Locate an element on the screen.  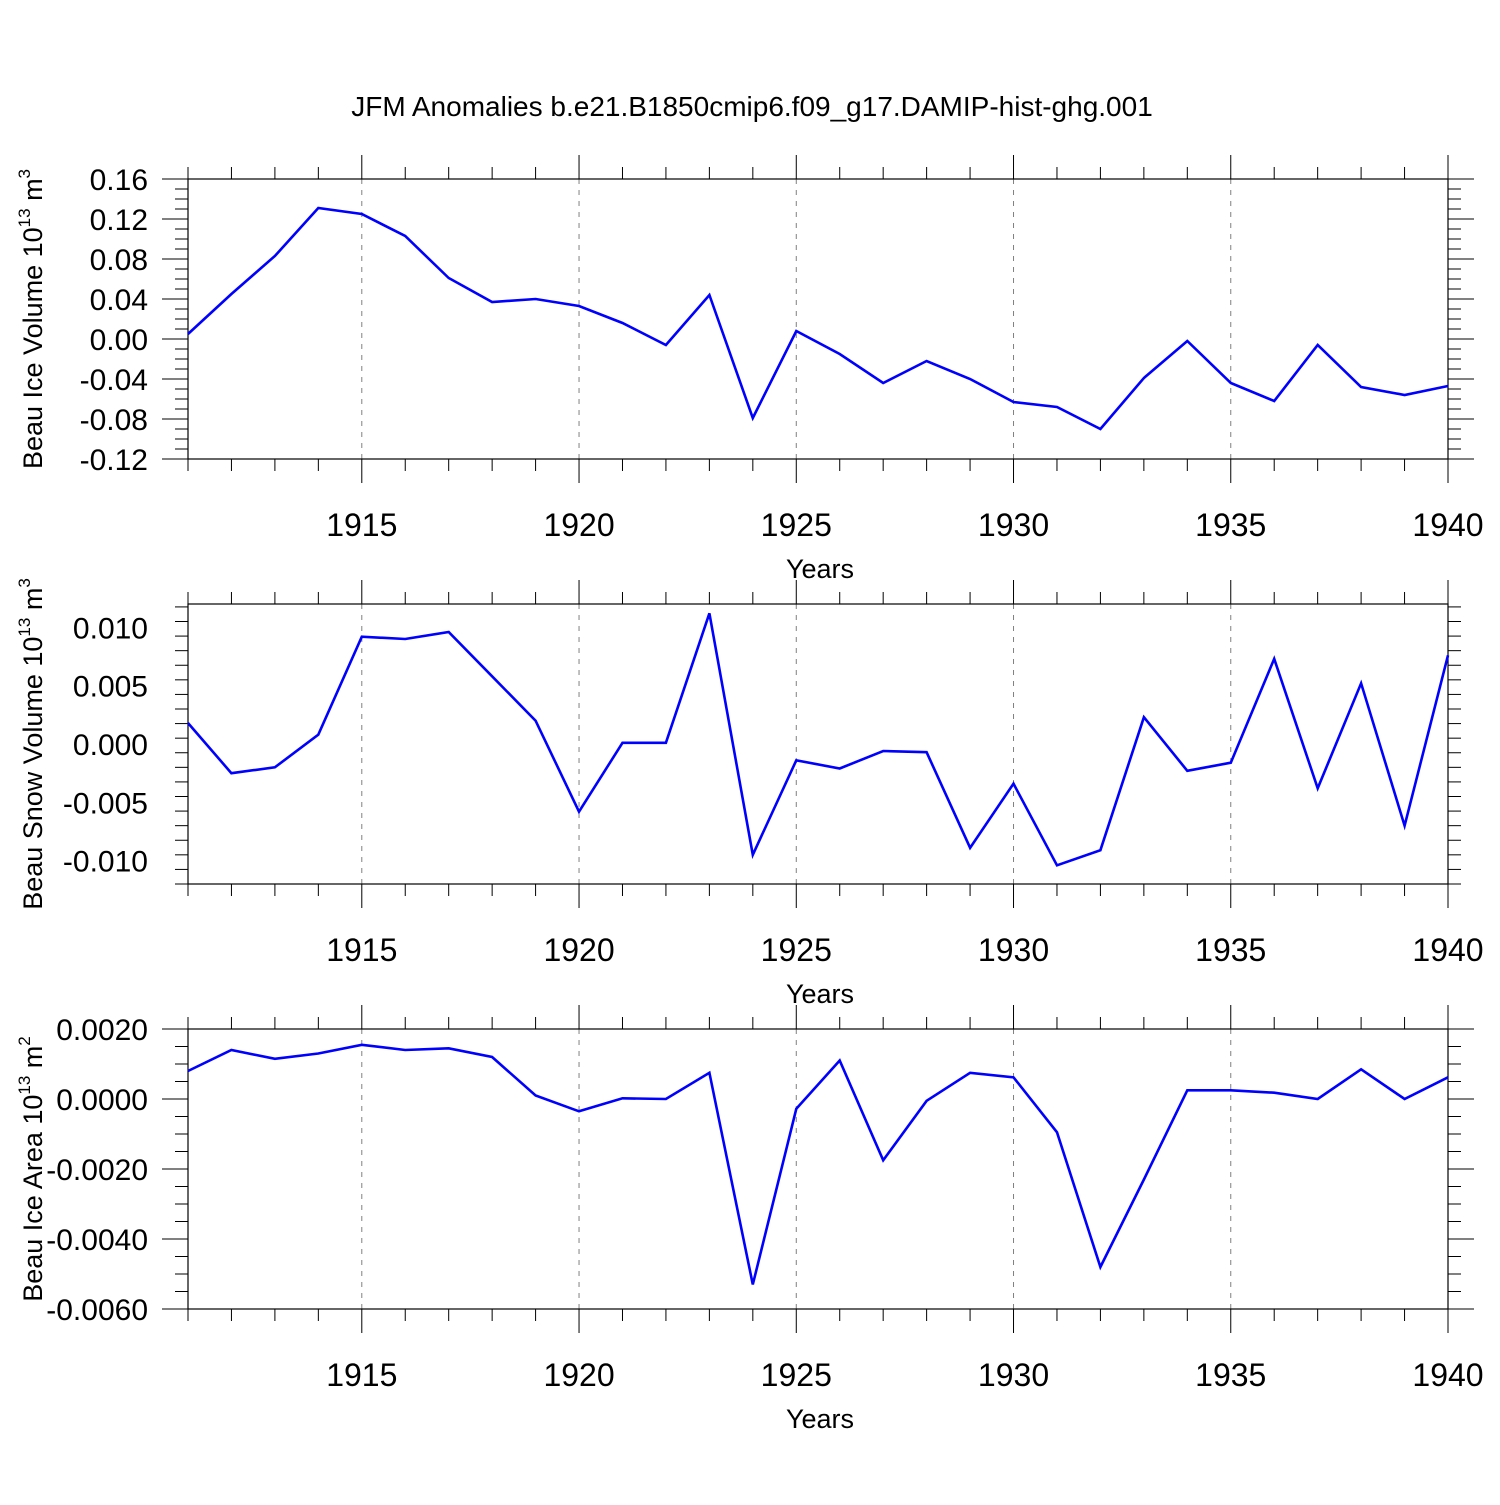
x-tick-label: 1940 is located at coordinates (1447, 1375).